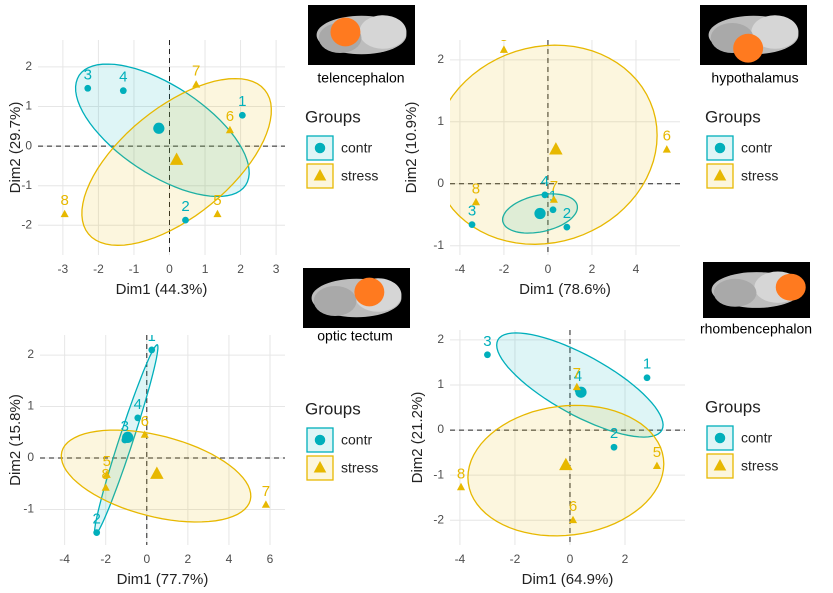 Image resolution: width=833 pixels, height=593 pixels. What do you see at coordinates (134, 269) in the screenshot?
I see `x-tick-label: -1` at bounding box center [134, 269].